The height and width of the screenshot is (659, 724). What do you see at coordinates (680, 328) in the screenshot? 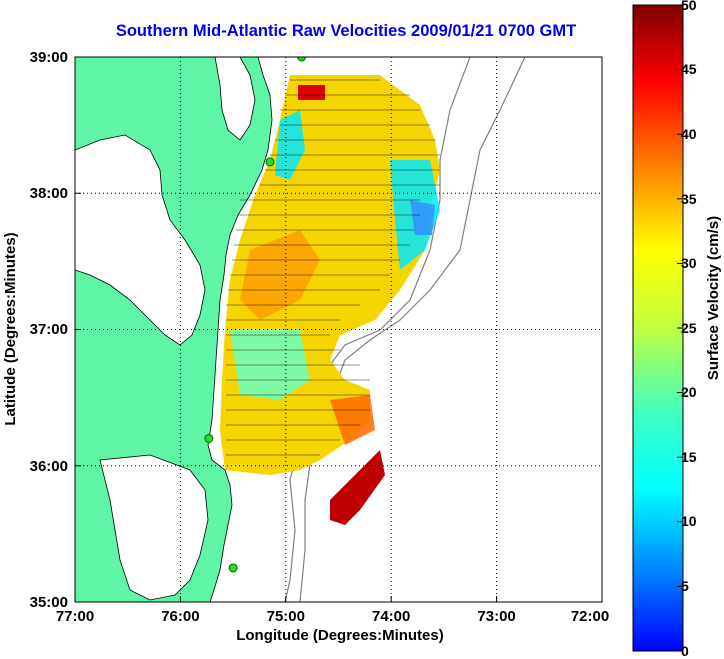
I see `colorbar-tick-marks` at bounding box center [680, 328].